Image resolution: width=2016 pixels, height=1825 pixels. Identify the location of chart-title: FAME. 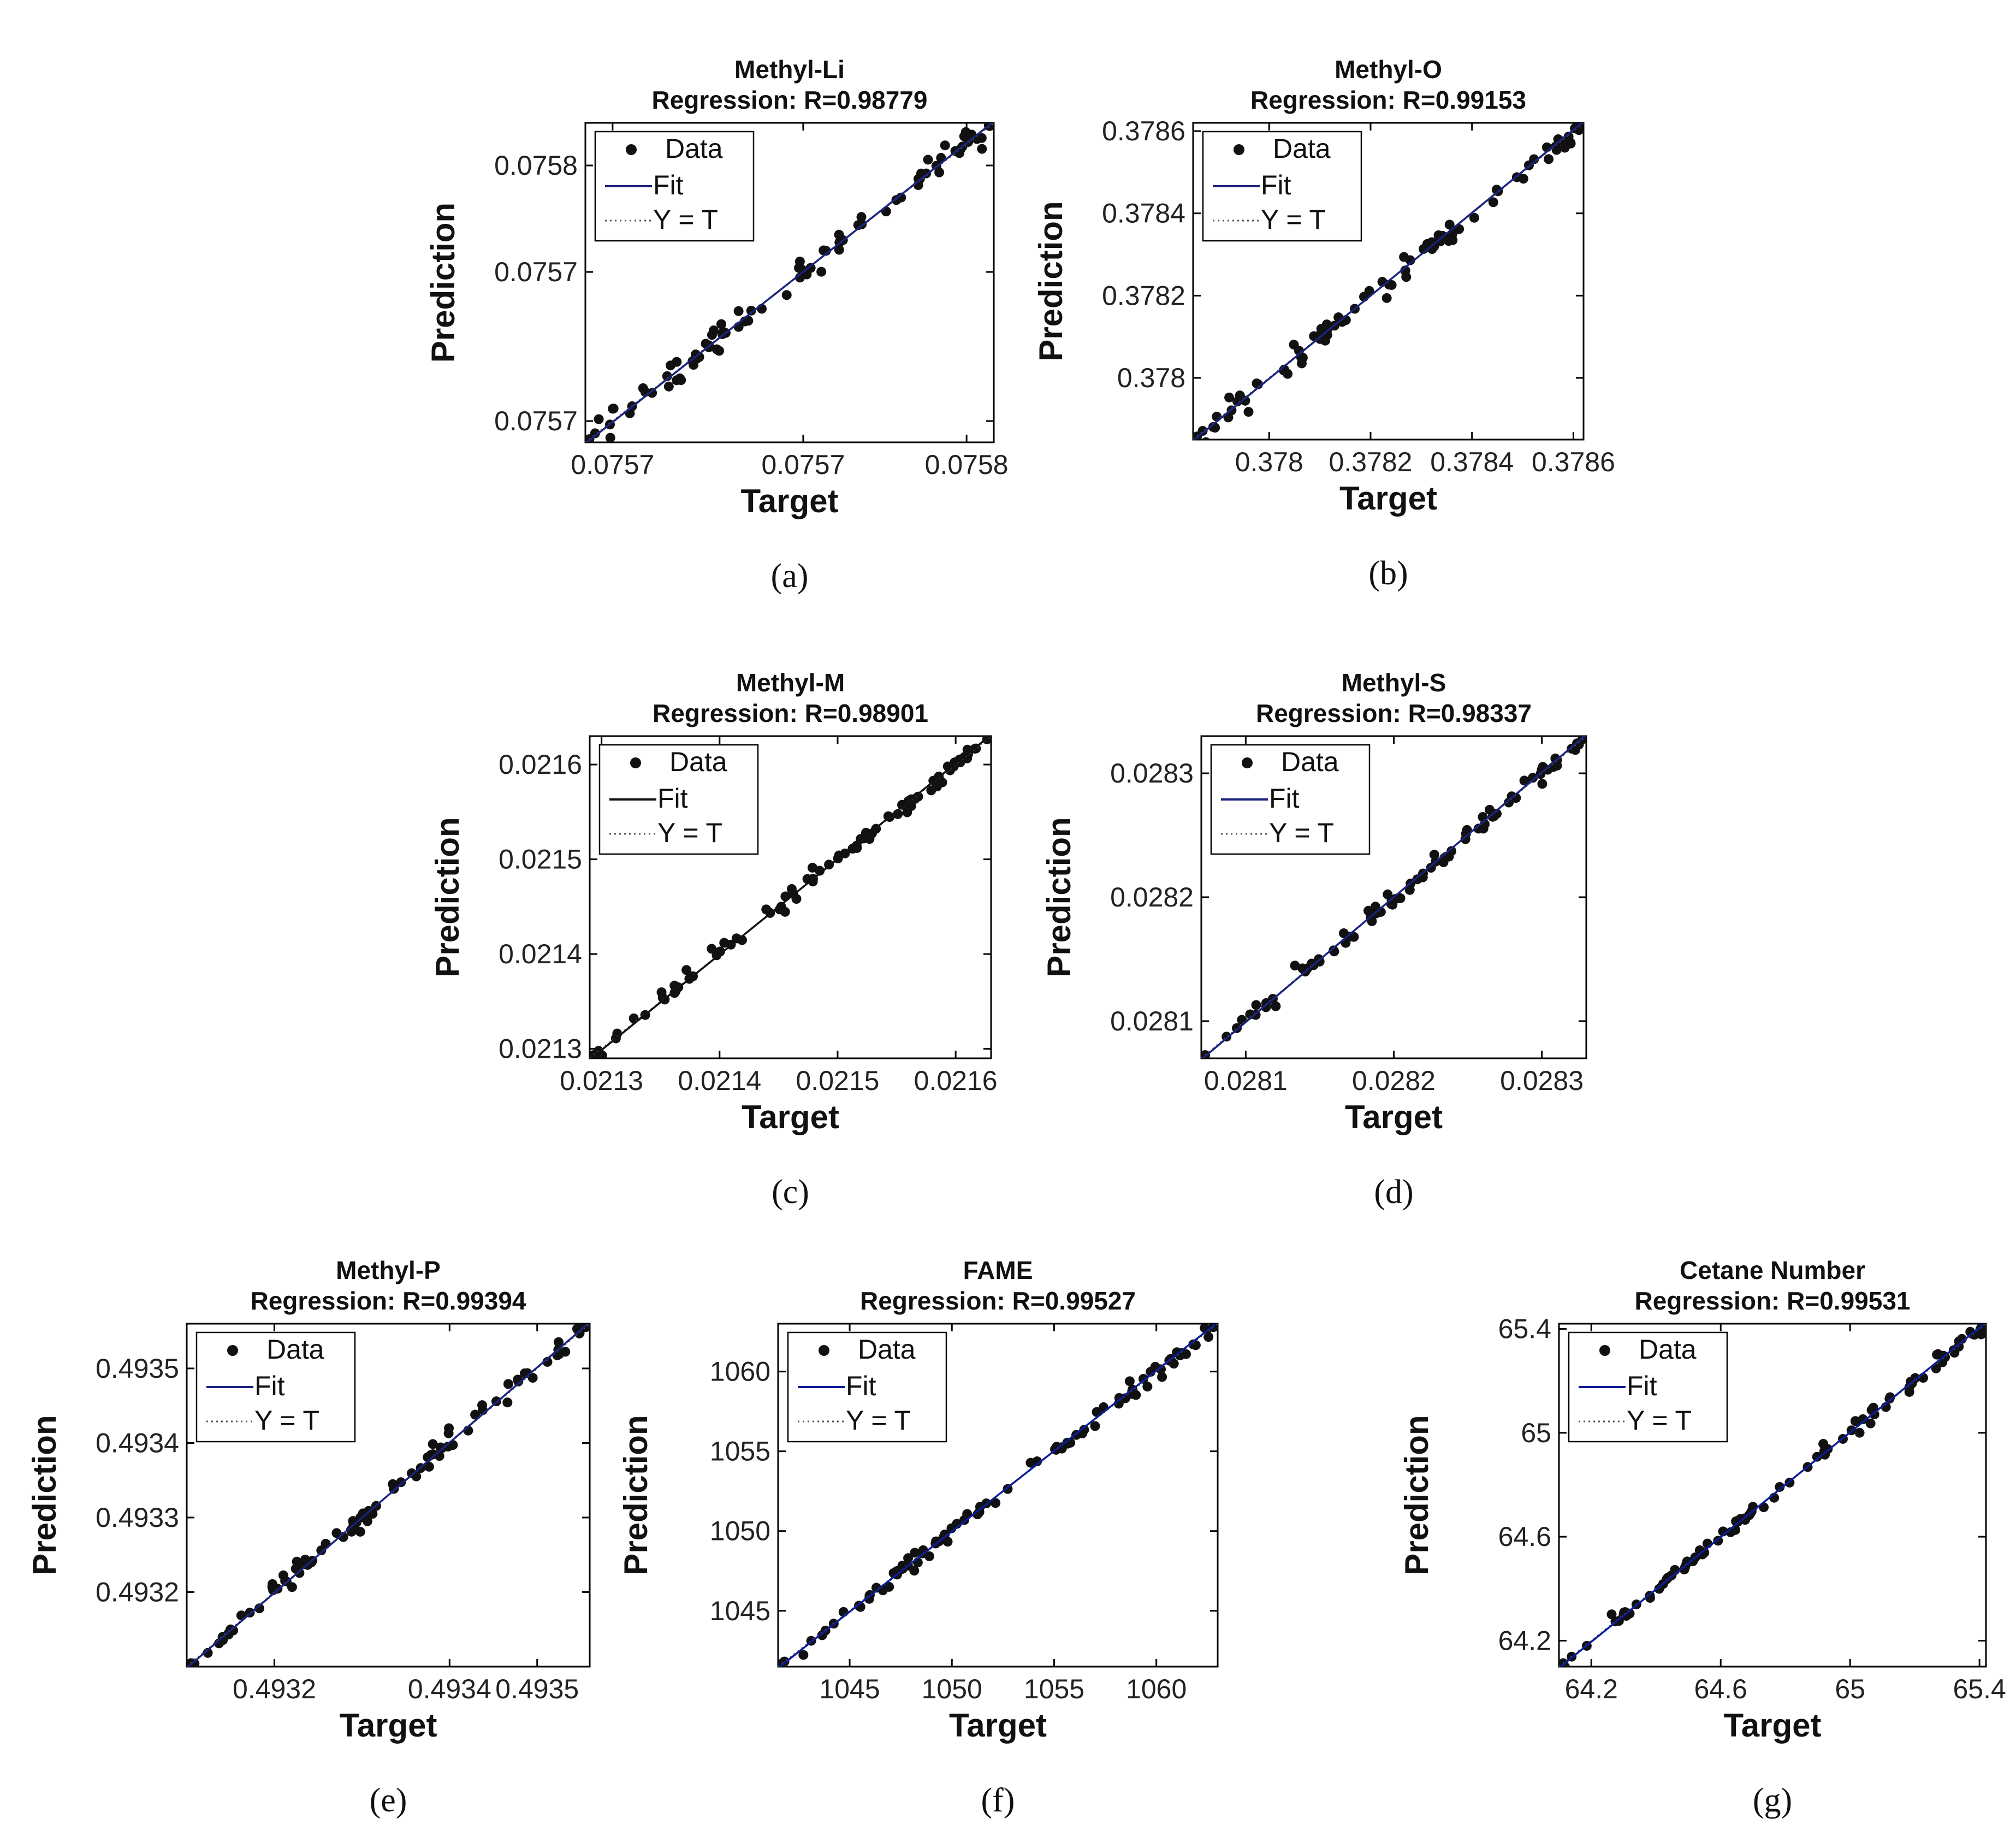
(998, 1270).